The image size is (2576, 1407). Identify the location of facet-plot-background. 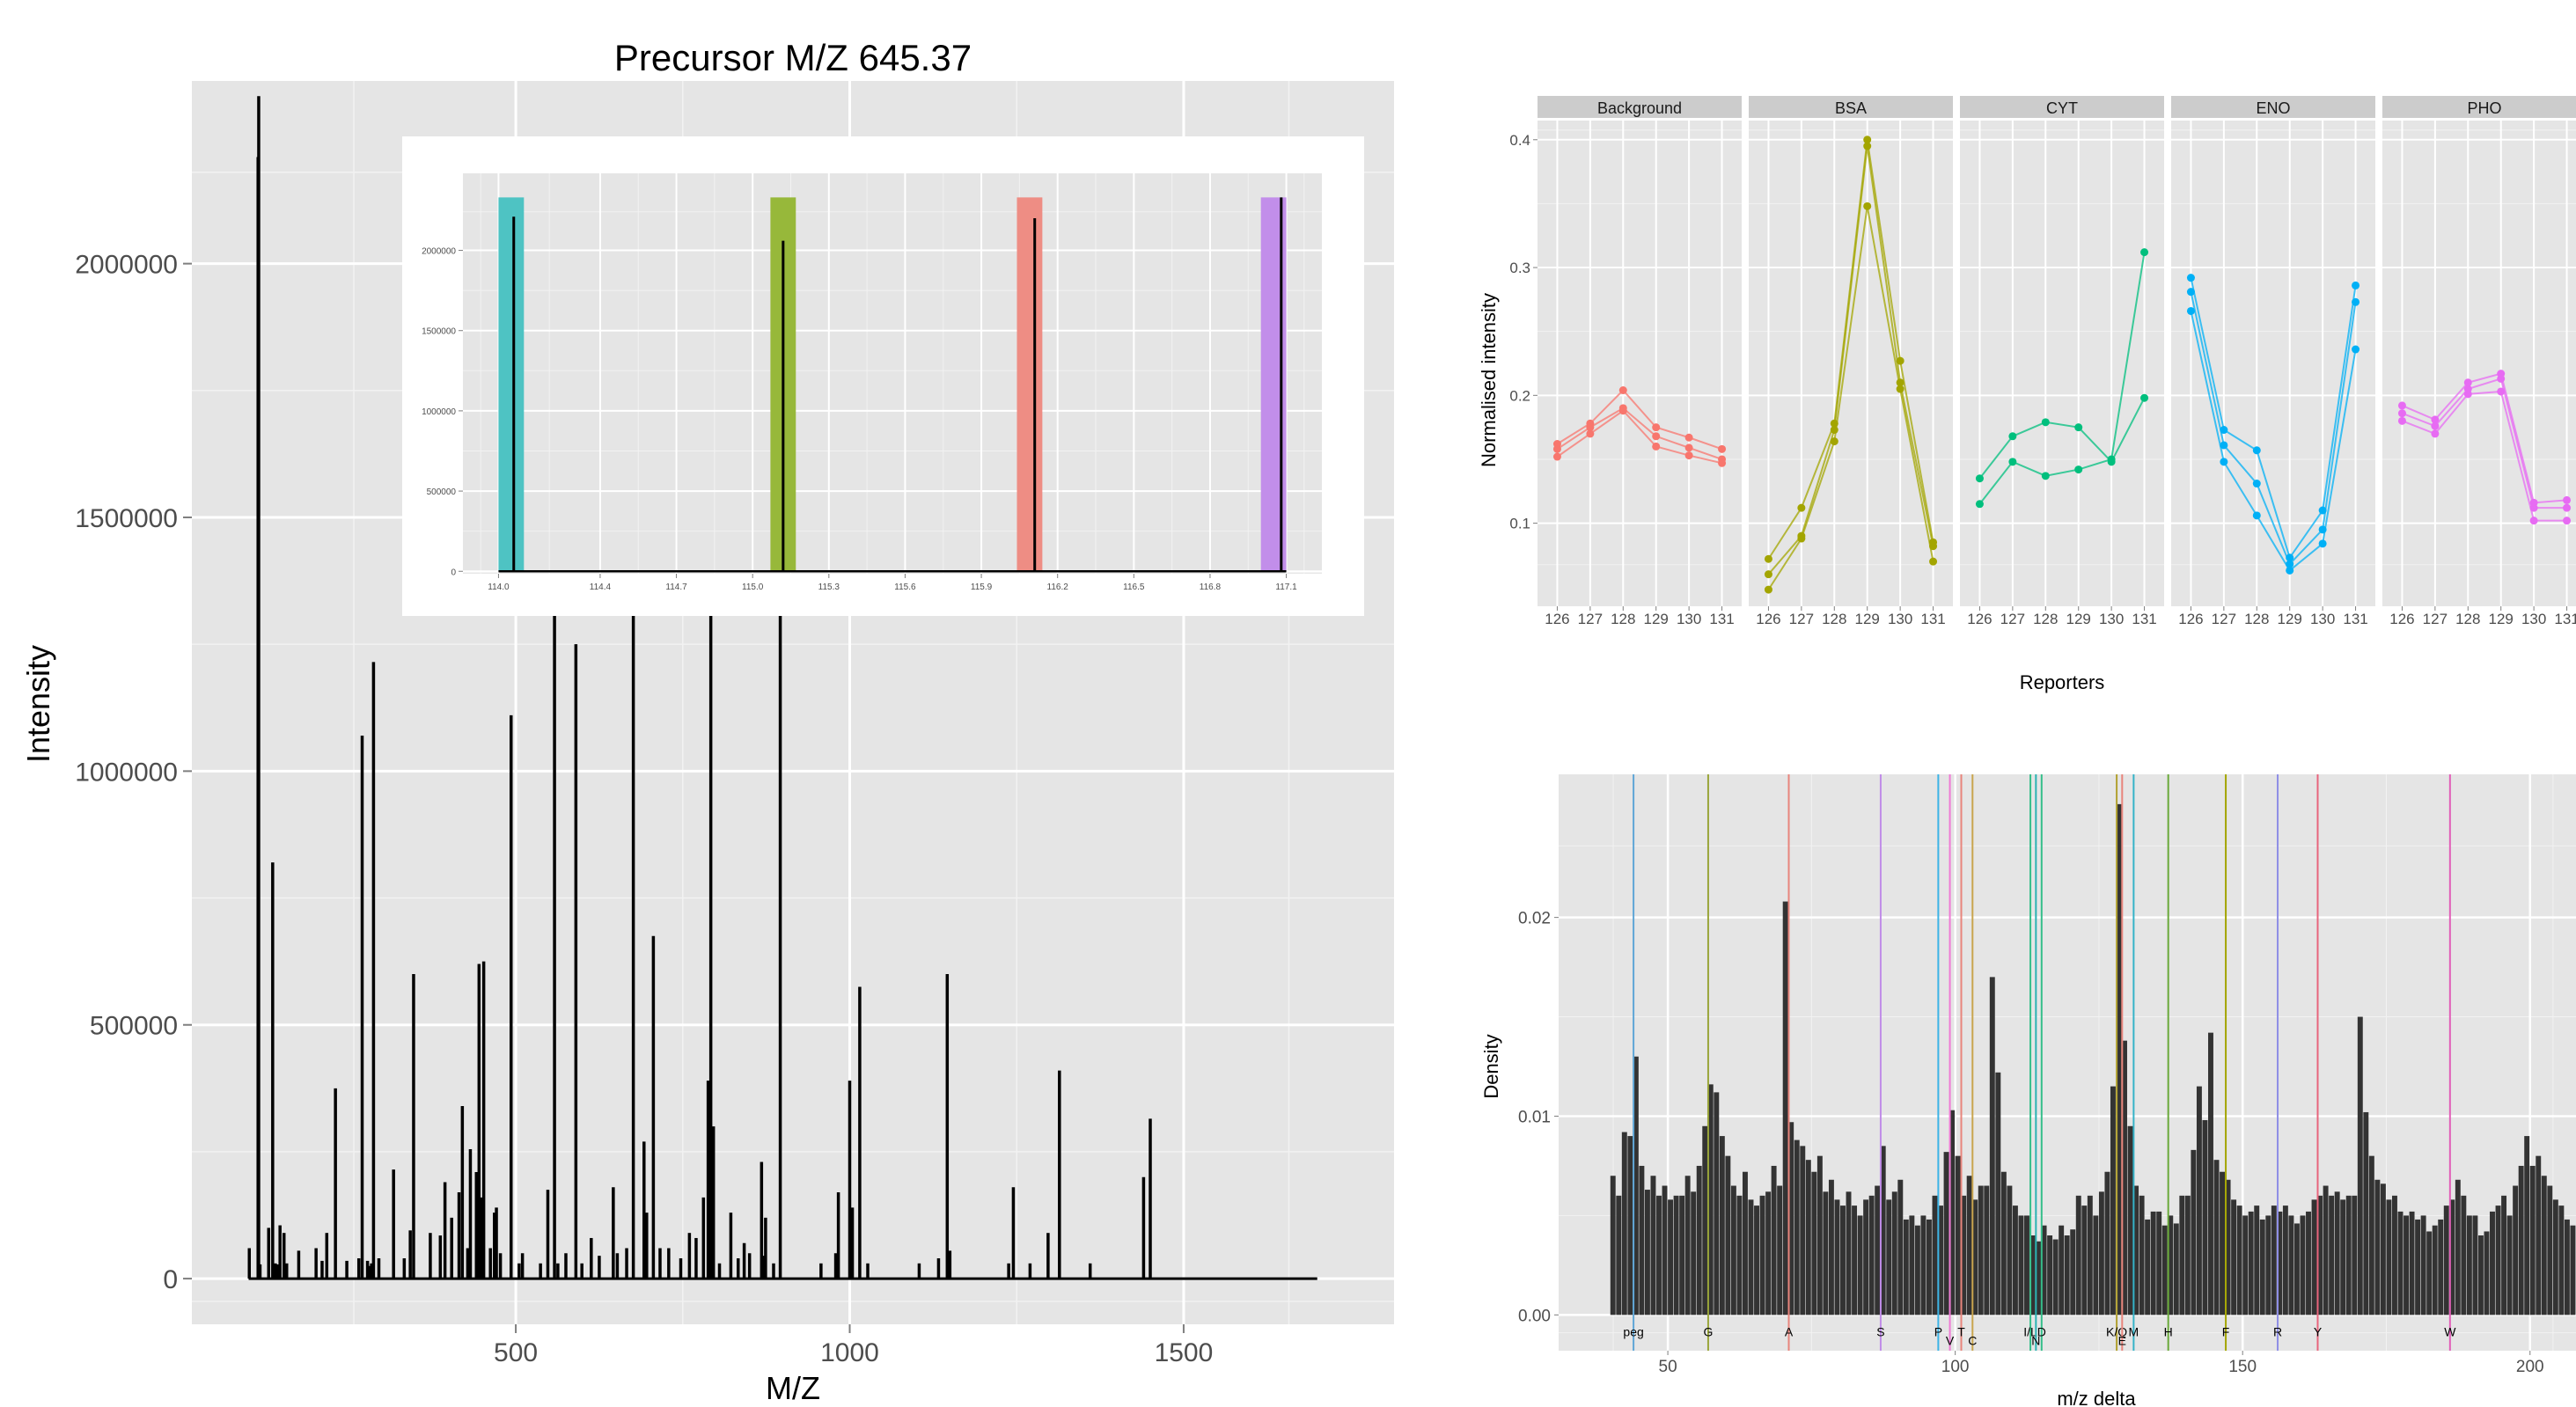
(2062, 363).